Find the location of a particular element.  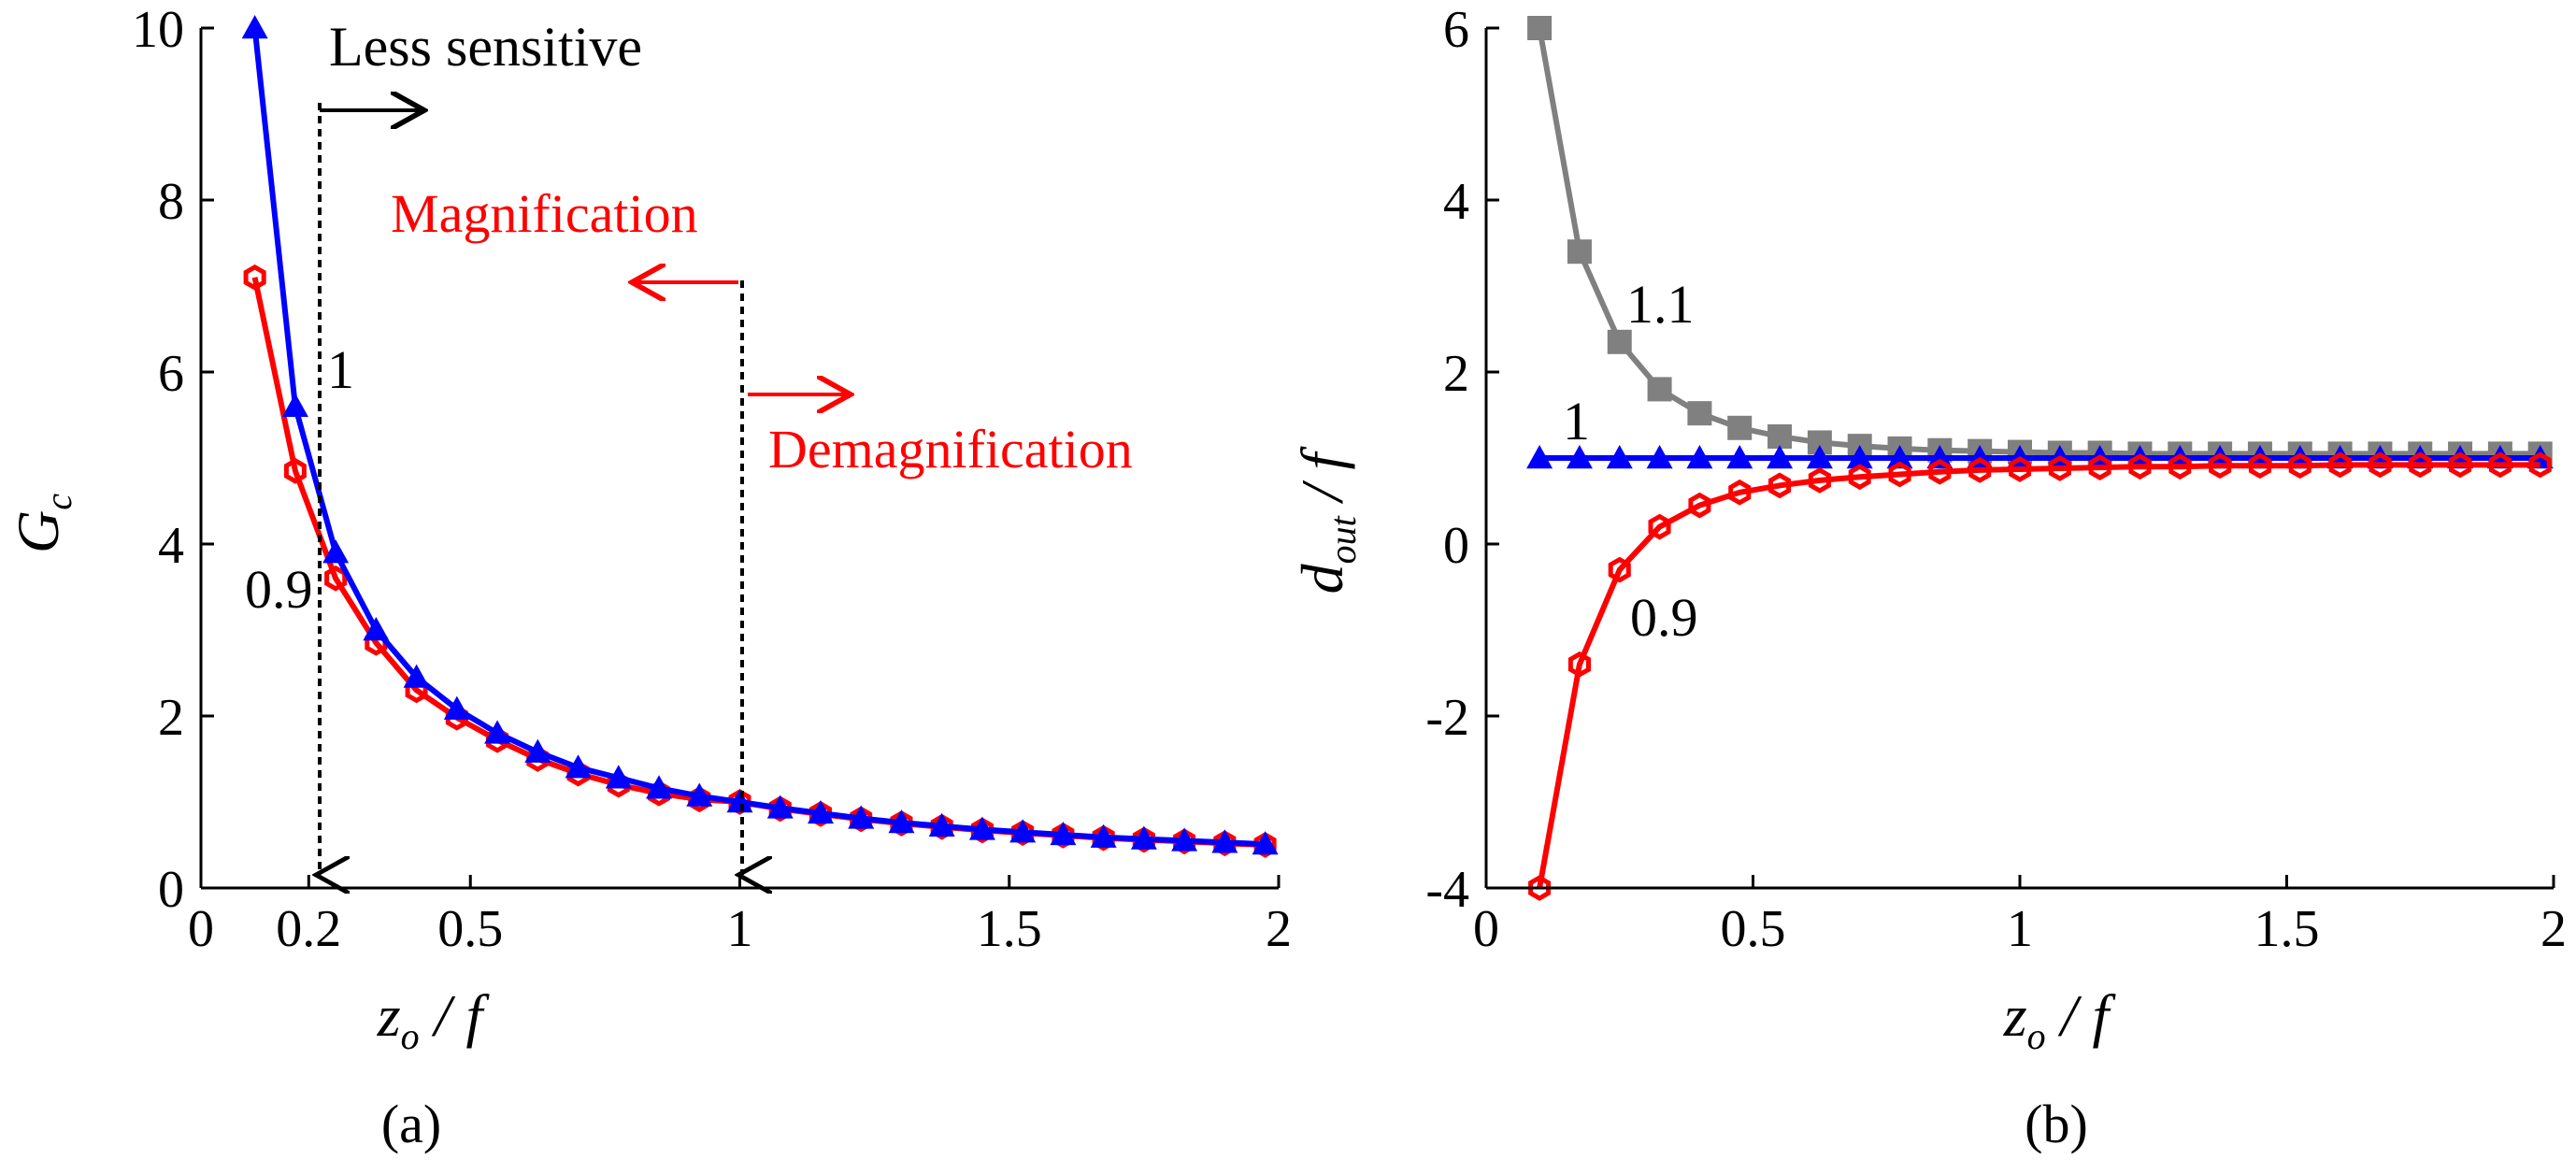

y-axis-label: dout / f is located at coordinates (1326, 519).